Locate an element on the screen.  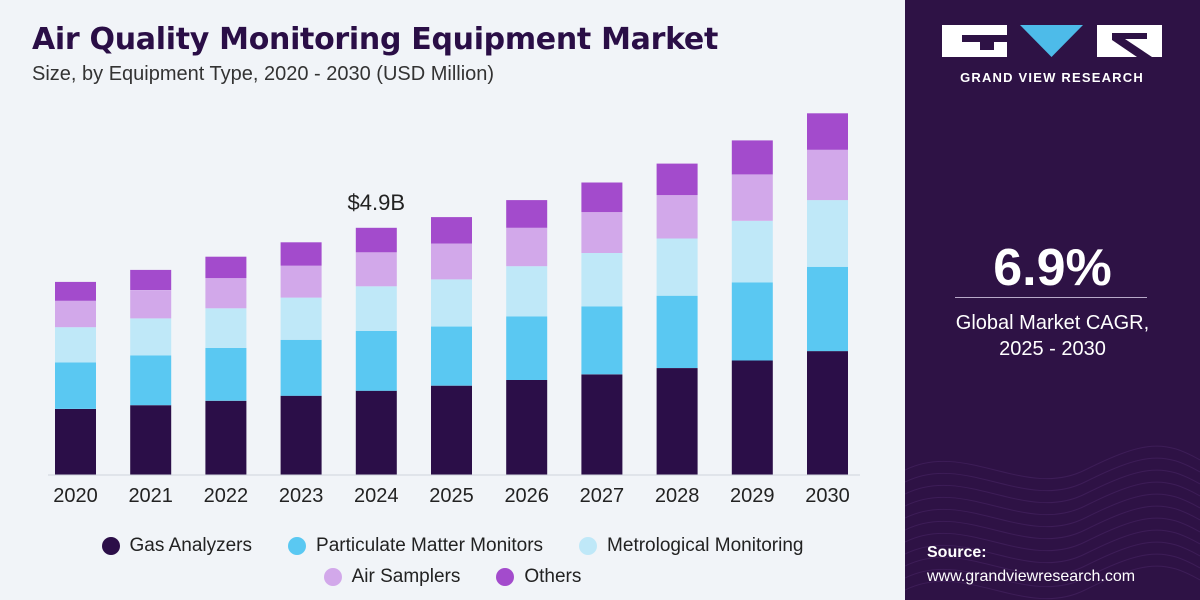
bar-segment-others-2020 is located at coordinates (75, 291).